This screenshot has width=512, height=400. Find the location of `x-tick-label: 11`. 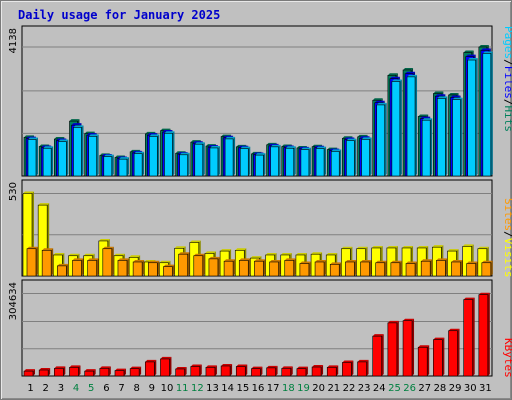

x-tick-label: 11 is located at coordinates (182, 388).